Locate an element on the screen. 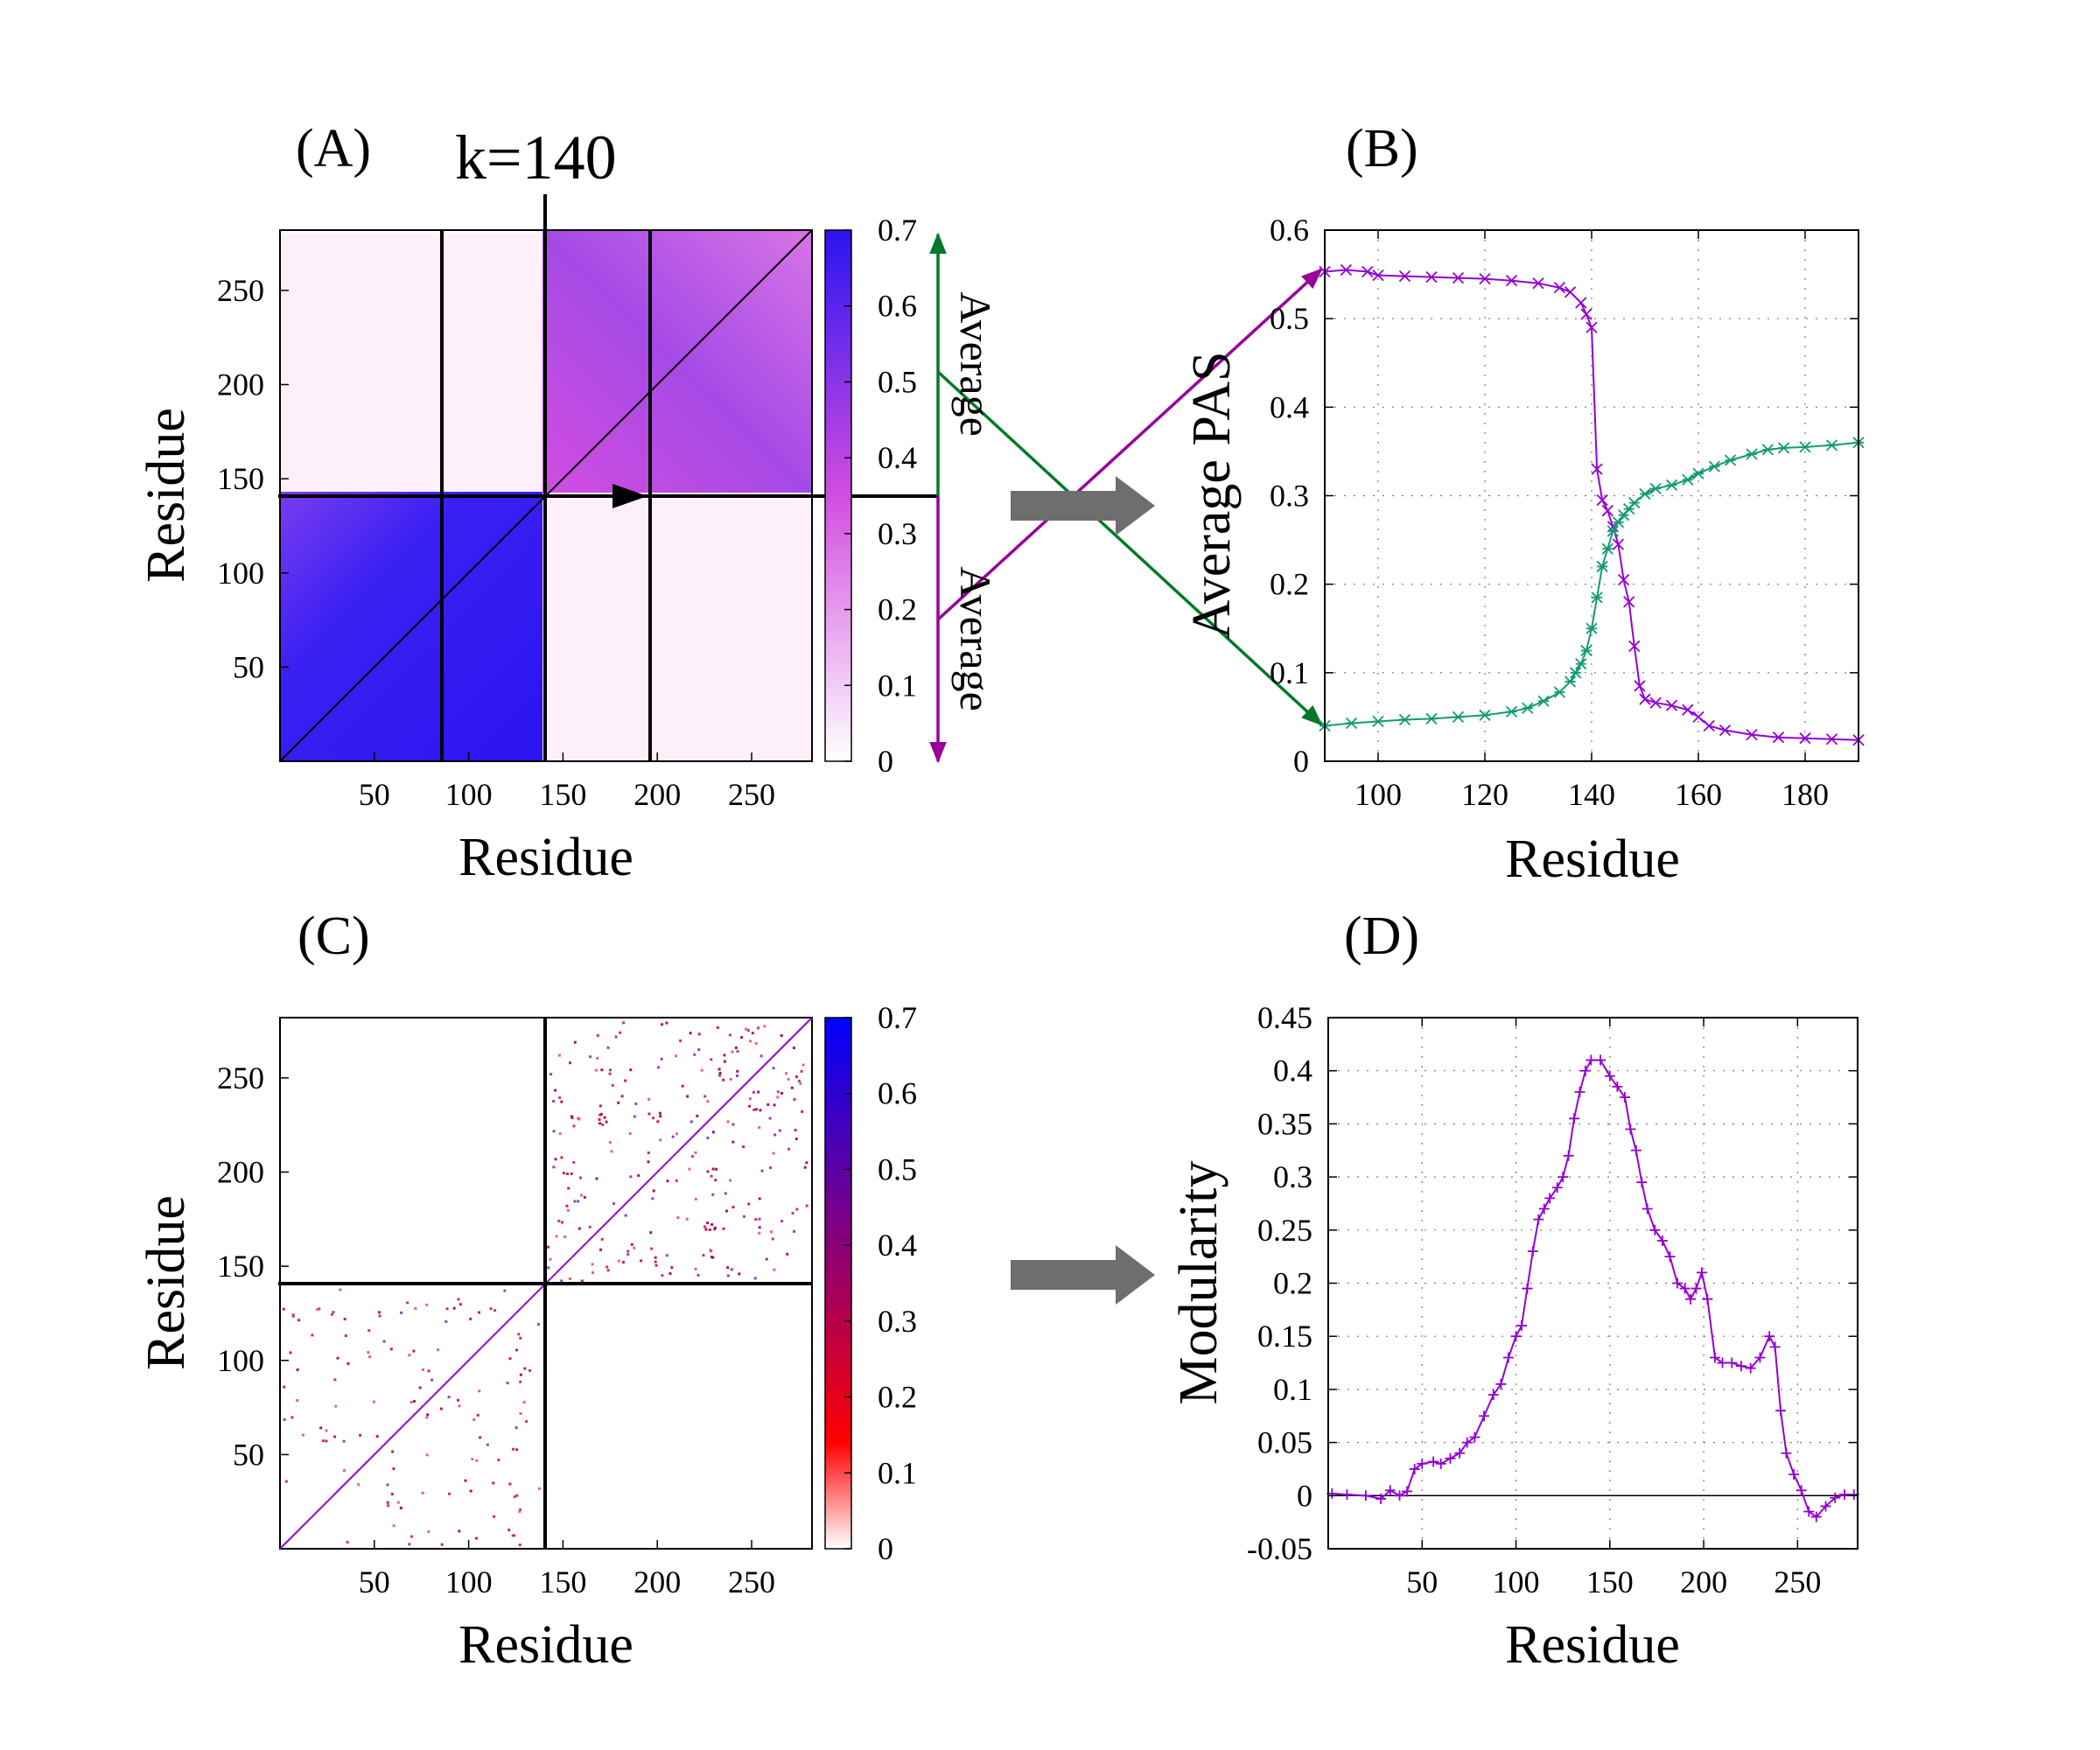  k-label: k=140 is located at coordinates (536, 157).